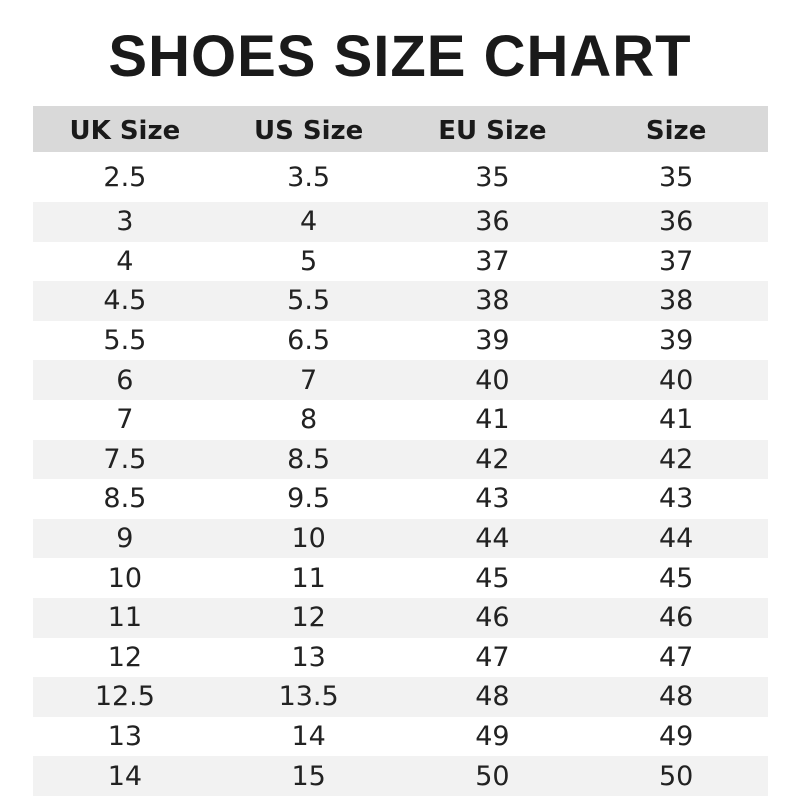 This screenshot has width=800, height=800. Describe the element at coordinates (308, 697) in the screenshot. I see `cell-us-size: 13.5` at that location.